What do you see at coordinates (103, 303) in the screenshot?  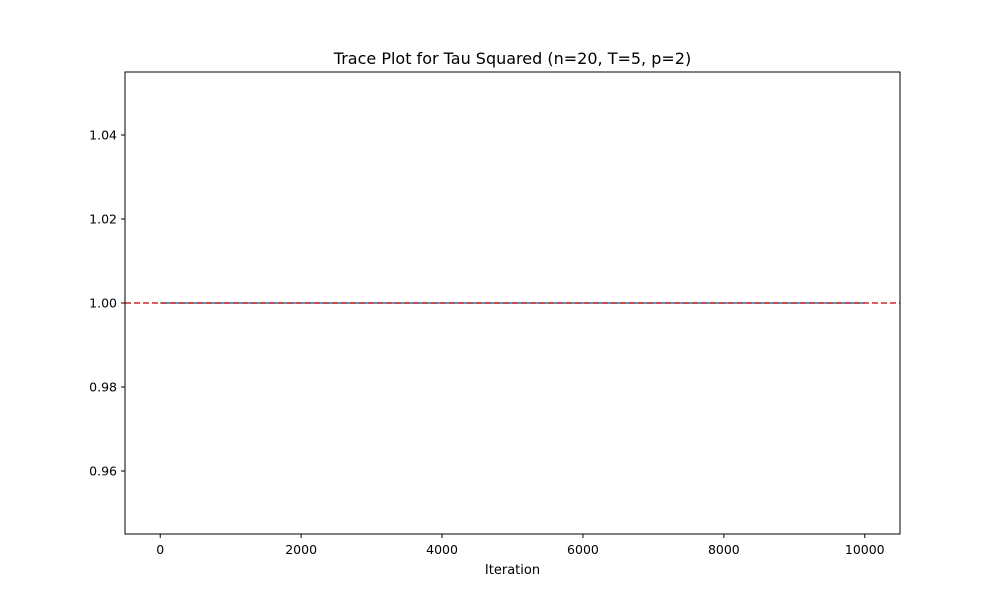 I see `y-tick-label: 1.00` at bounding box center [103, 303].